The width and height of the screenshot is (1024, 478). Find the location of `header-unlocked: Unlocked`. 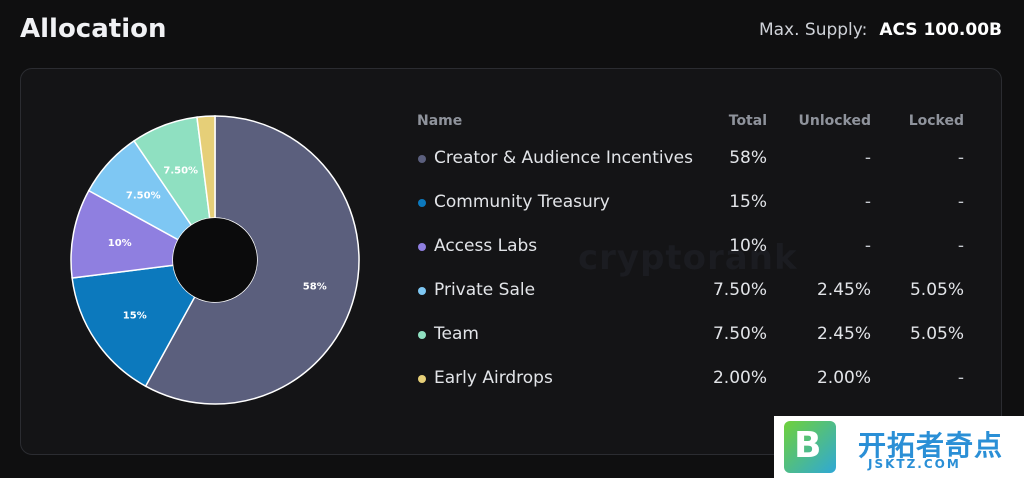

header-unlocked: Unlocked is located at coordinates (834, 121).